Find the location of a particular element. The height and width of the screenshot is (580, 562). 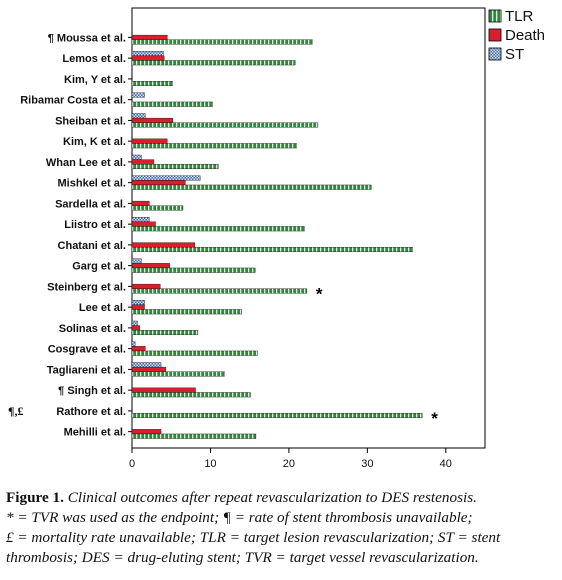

x-axis: 0 10 20 30 40 is located at coordinates (290, 459).